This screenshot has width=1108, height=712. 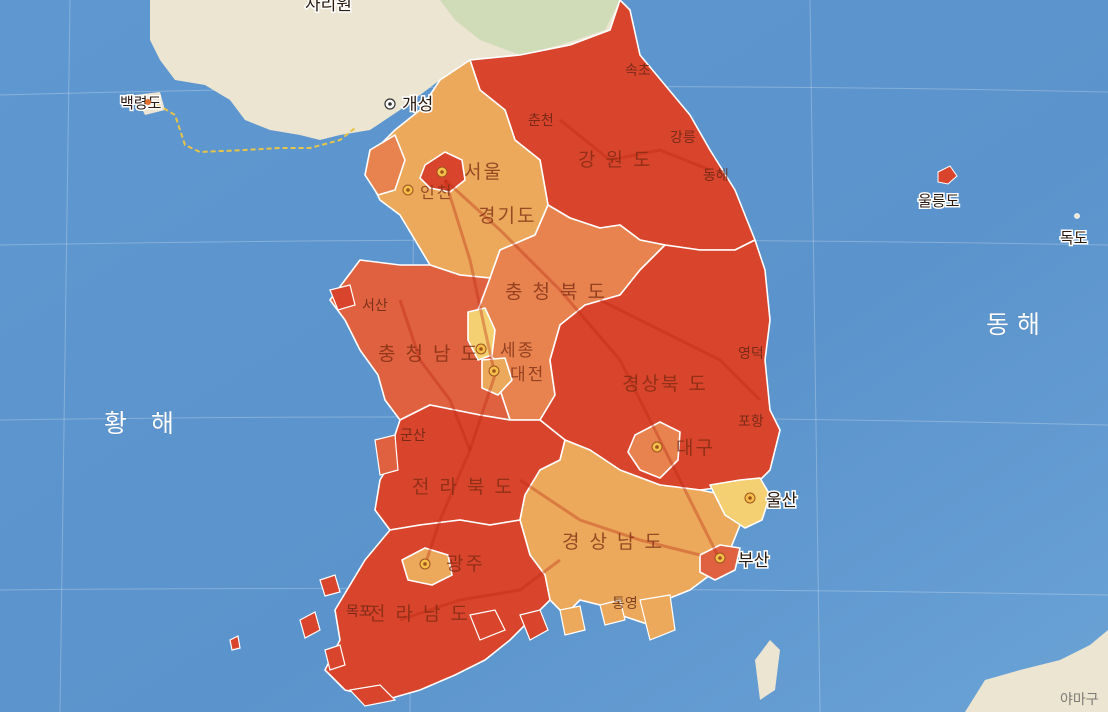 I want to click on region-ulsan, so click(x=740, y=503).